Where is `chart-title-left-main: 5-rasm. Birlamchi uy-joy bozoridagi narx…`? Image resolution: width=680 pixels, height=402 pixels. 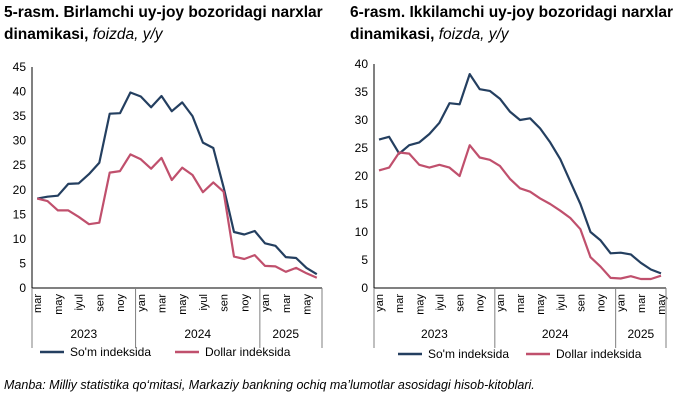
chart-title-left-main: 5-rasm. Birlamchi uy-joy bozoridagi narx… is located at coordinates (163, 23).